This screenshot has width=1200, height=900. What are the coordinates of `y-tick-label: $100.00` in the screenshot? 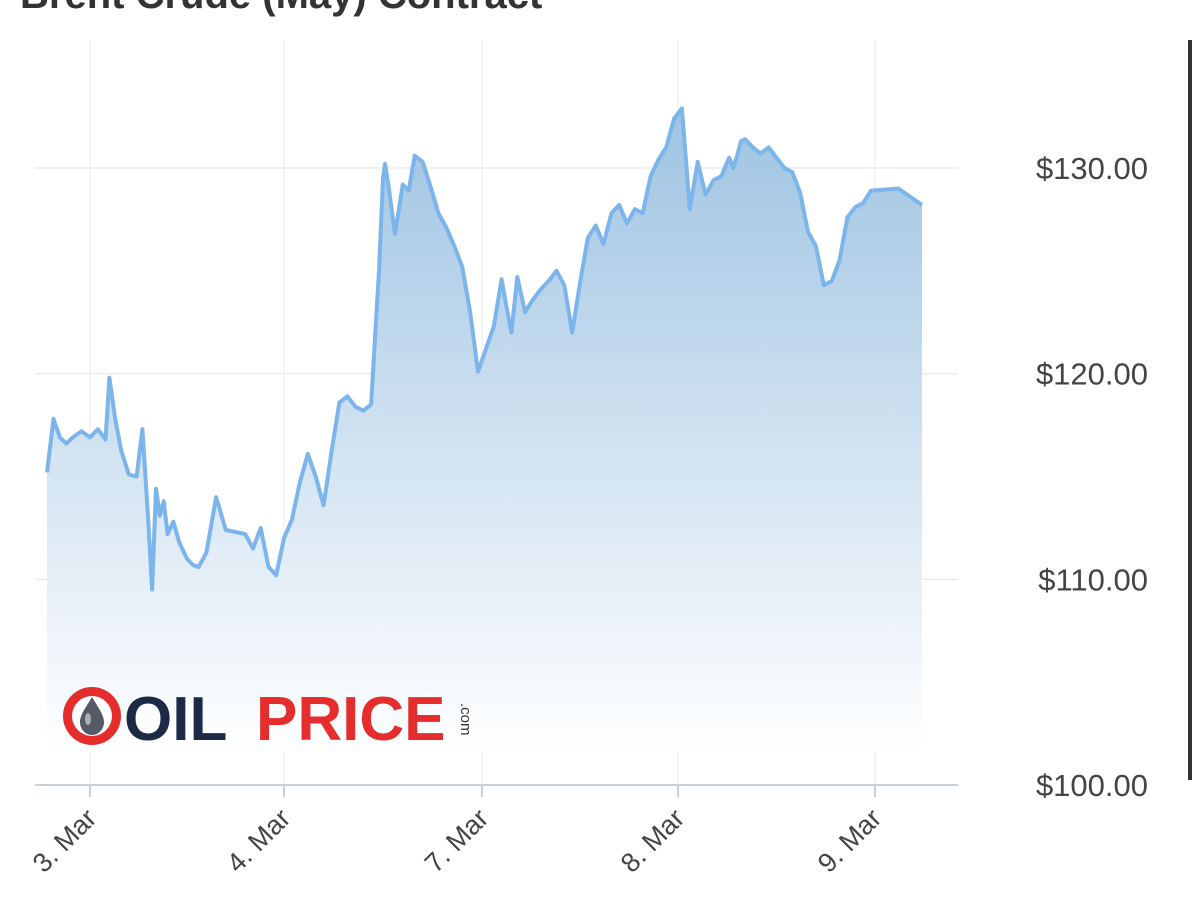 It's located at (1092, 785).